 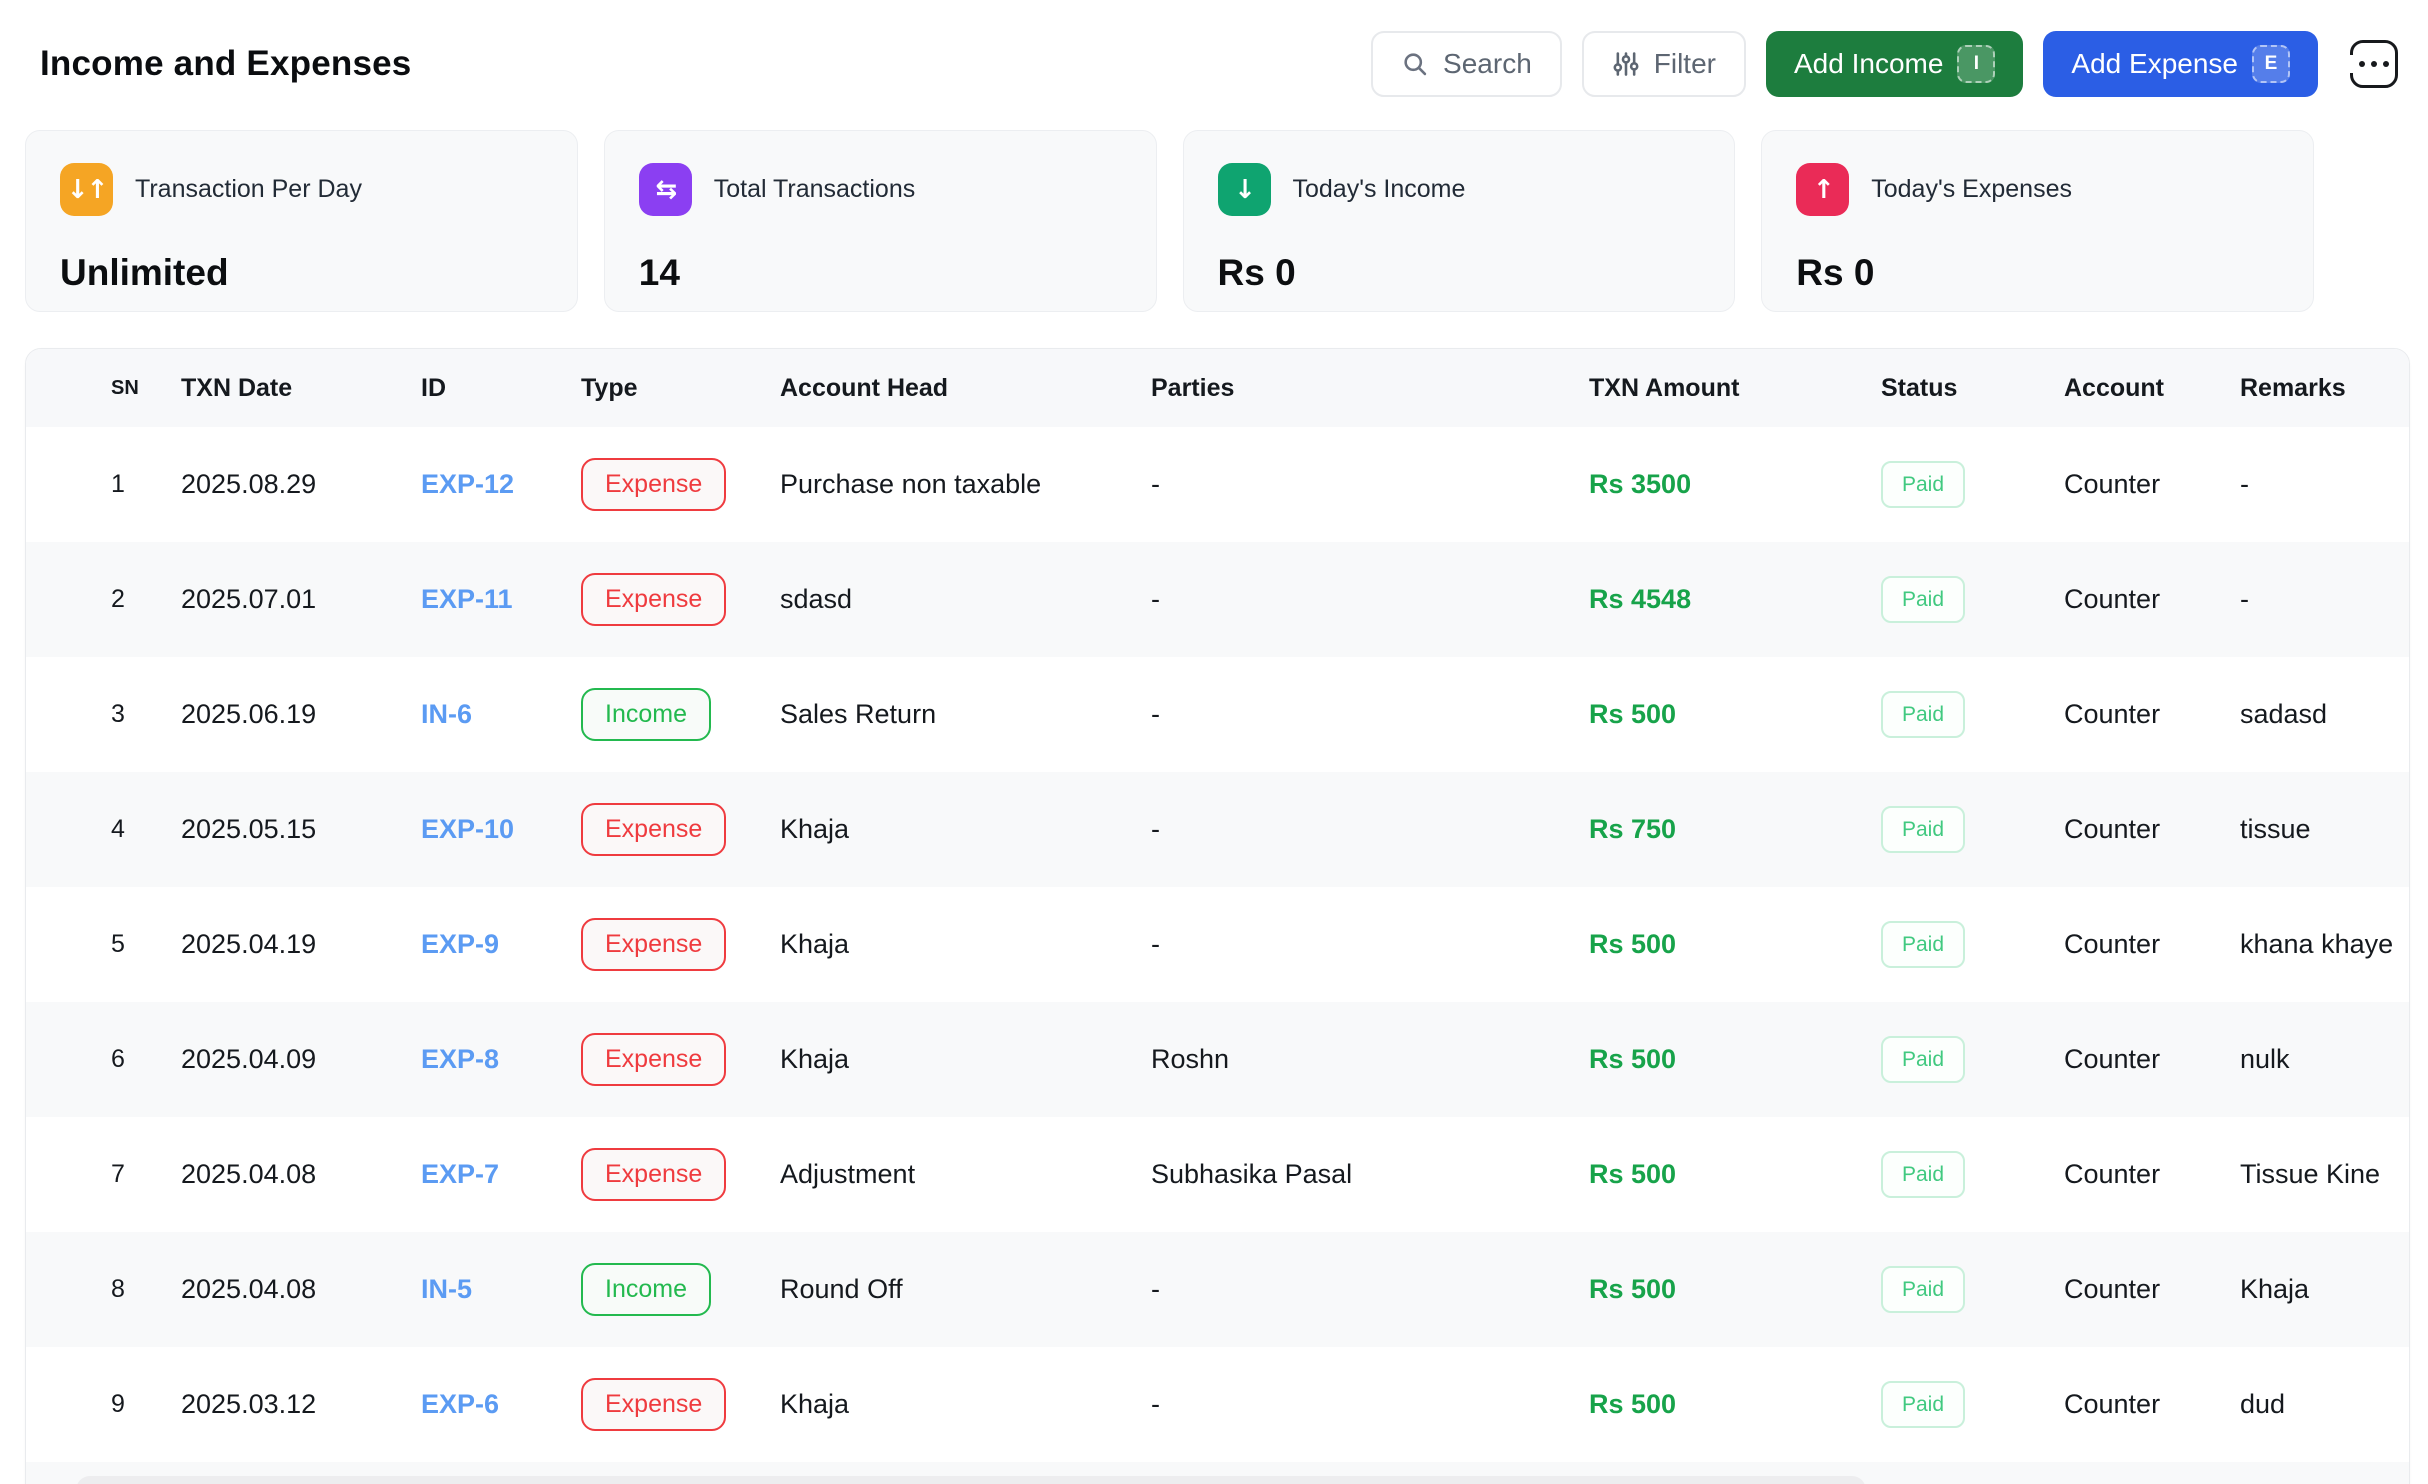 I want to click on sn-cell: 8, so click(x=118, y=1289).